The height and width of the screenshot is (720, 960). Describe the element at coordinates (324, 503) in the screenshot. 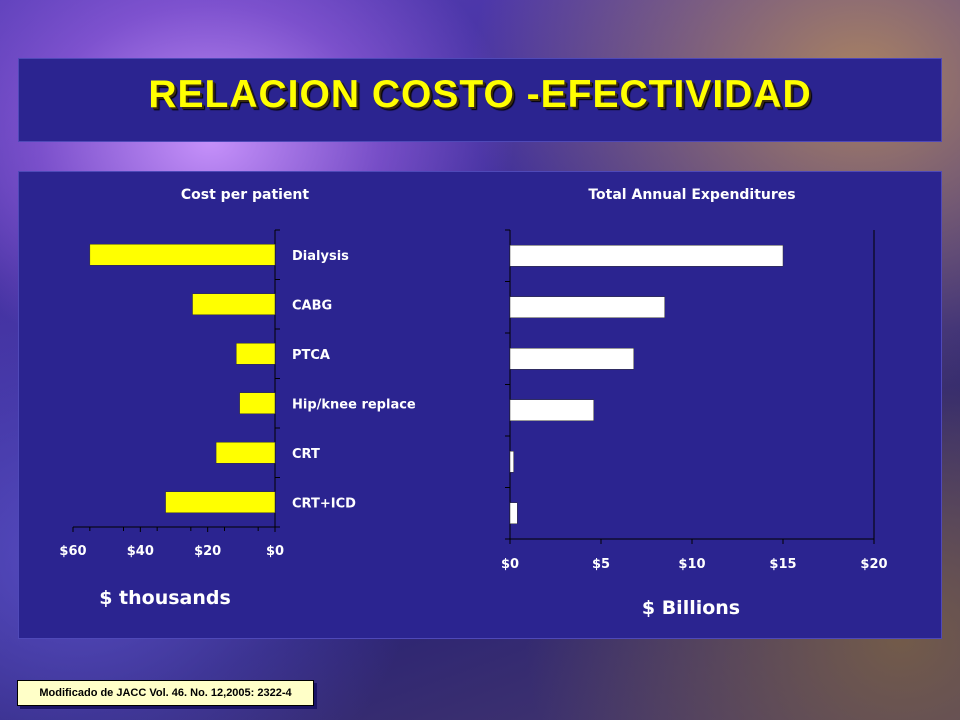

I see `category-label: CRT+ICD` at that location.